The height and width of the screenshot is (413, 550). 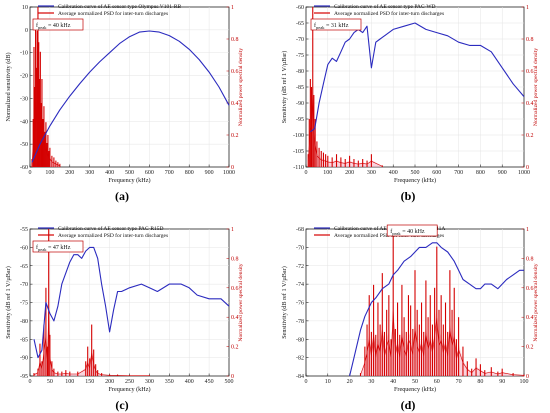 I want to click on x-tick-label: 40, so click(x=393, y=382).